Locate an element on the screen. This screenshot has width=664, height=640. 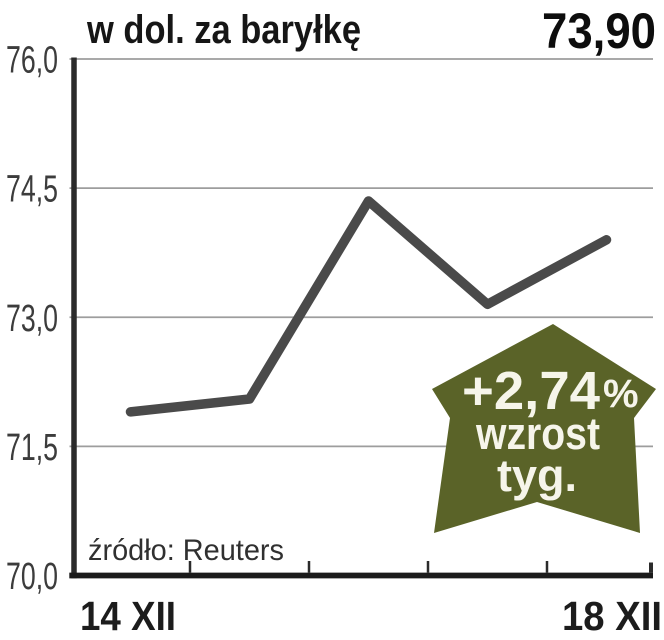
y-tick-label: 73,0 is located at coordinates (32, 319).